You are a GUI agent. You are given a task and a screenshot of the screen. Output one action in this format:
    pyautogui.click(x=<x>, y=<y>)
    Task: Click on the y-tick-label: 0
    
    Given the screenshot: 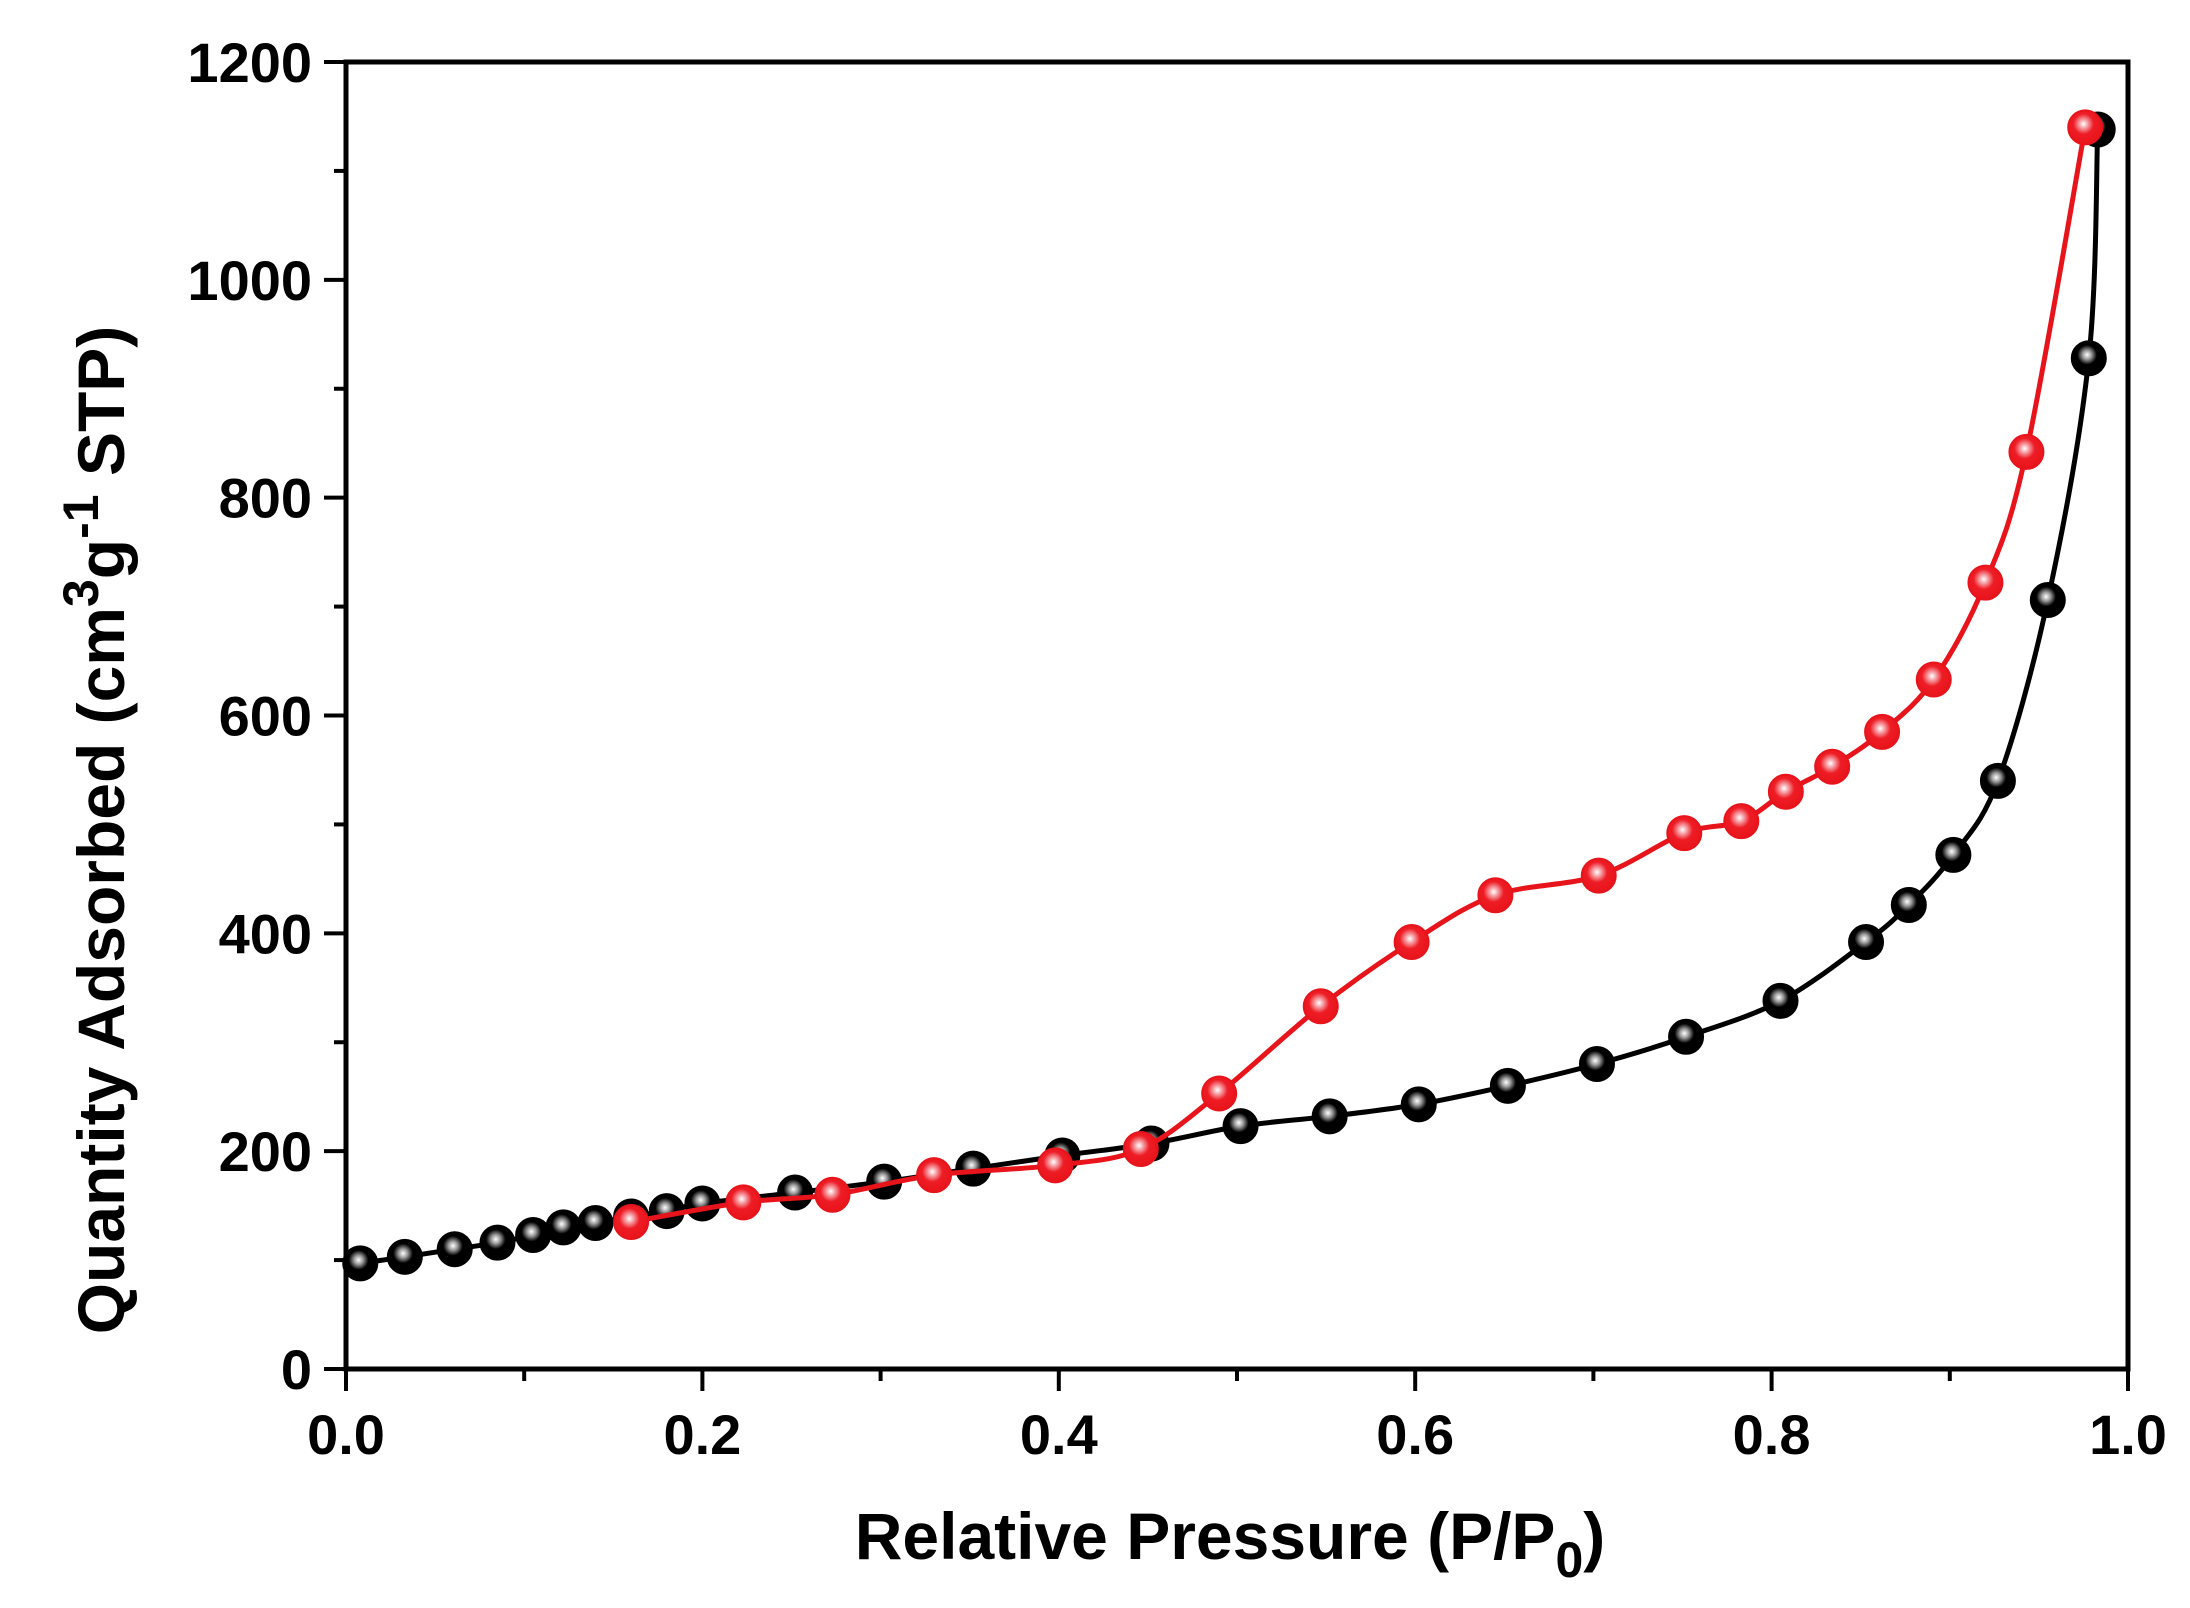 What is the action you would take?
    pyautogui.click(x=296, y=1369)
    